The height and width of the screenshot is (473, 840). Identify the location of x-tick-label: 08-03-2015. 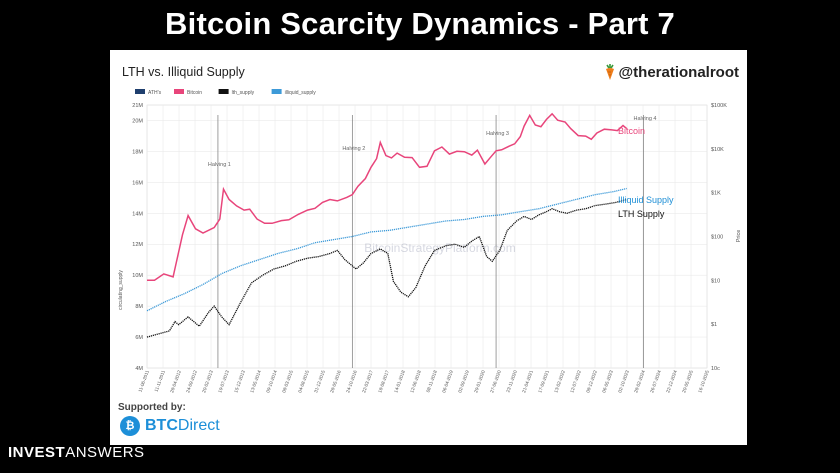
(287, 381).